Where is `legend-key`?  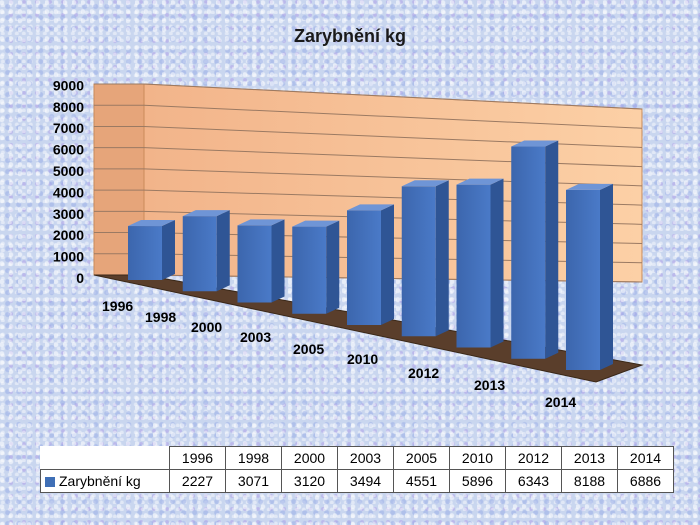 legend-key is located at coordinates (50, 482).